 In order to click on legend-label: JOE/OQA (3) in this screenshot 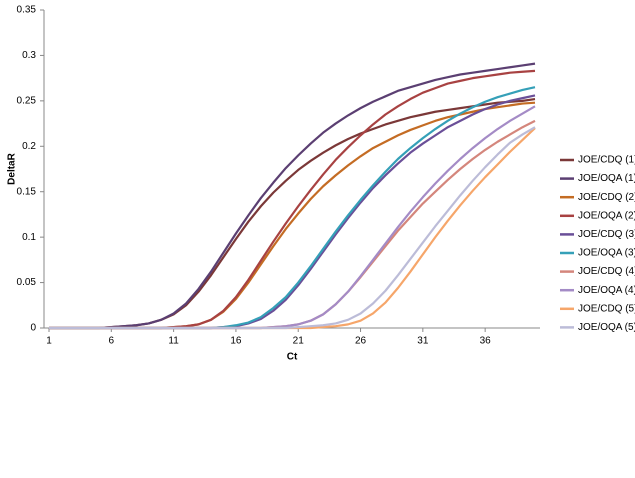, I will do `click(606, 253)`.